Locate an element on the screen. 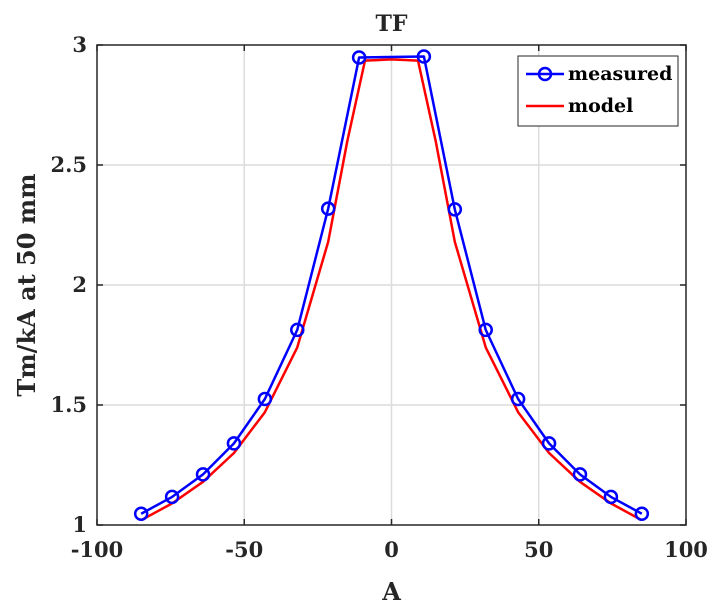 The width and height of the screenshot is (723, 614). y-tick-label: 3 is located at coordinates (79, 44).